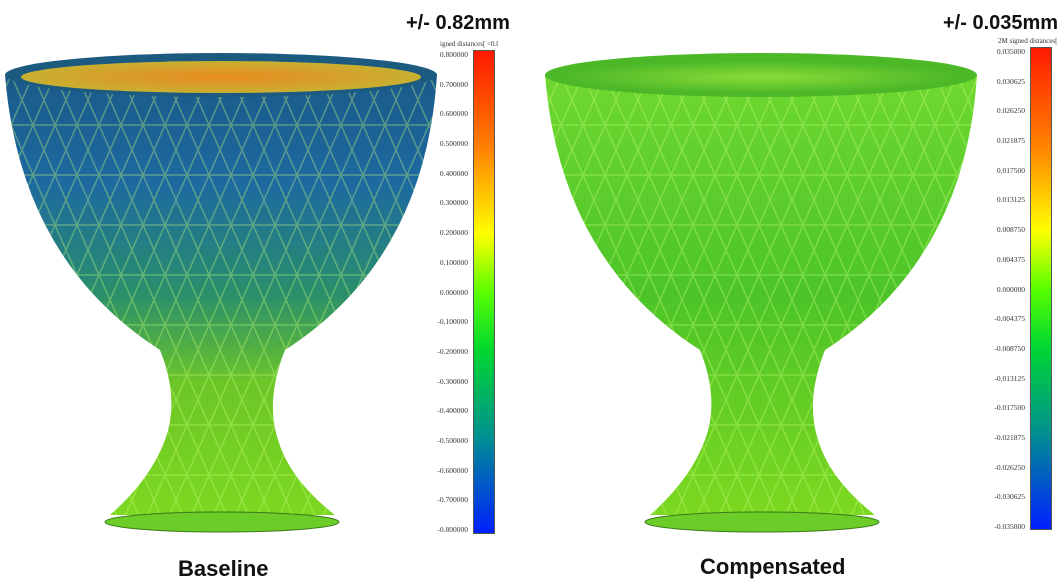  What do you see at coordinates (1000, 23) in the screenshot?
I see `compensated-range-label: +/- 0.035mm` at bounding box center [1000, 23].